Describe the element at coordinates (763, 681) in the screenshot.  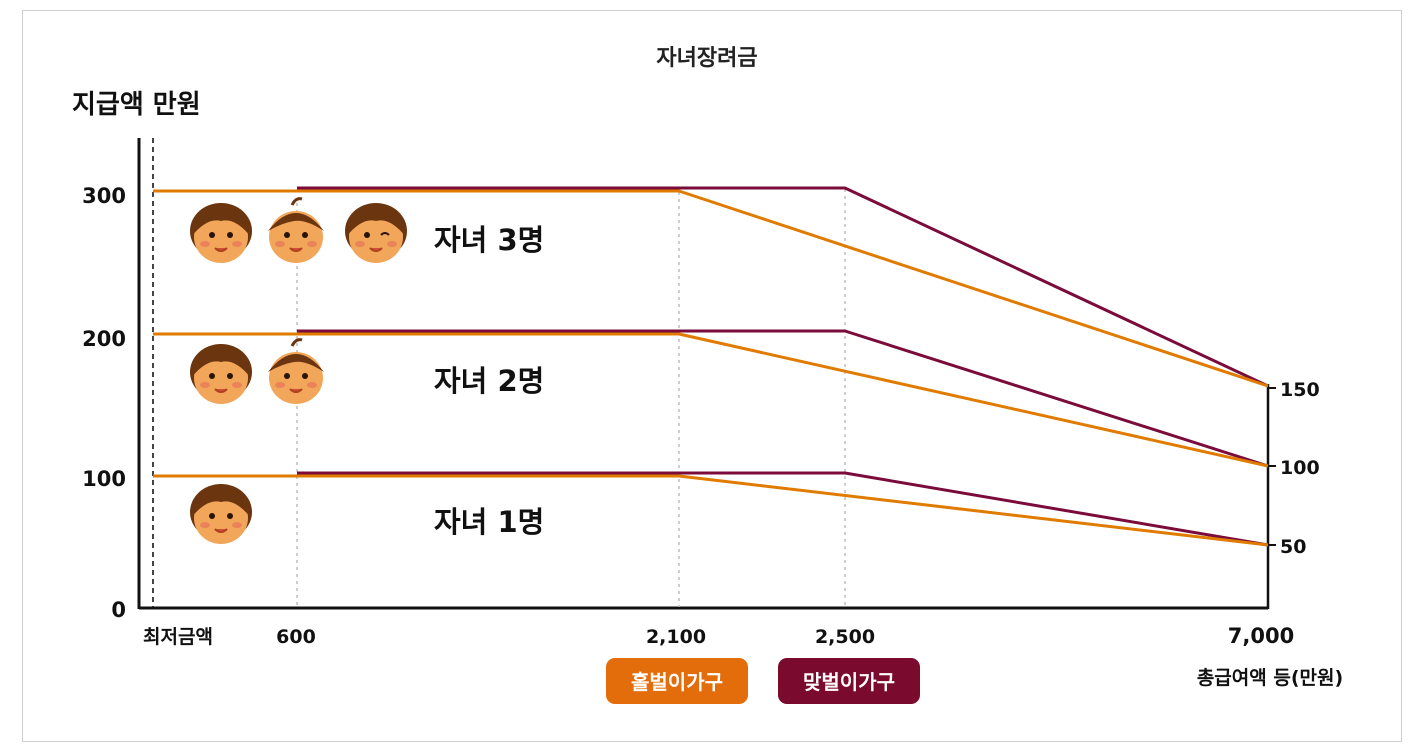
I see `legend: 홀벌이가구 맞벌이가구` at that location.